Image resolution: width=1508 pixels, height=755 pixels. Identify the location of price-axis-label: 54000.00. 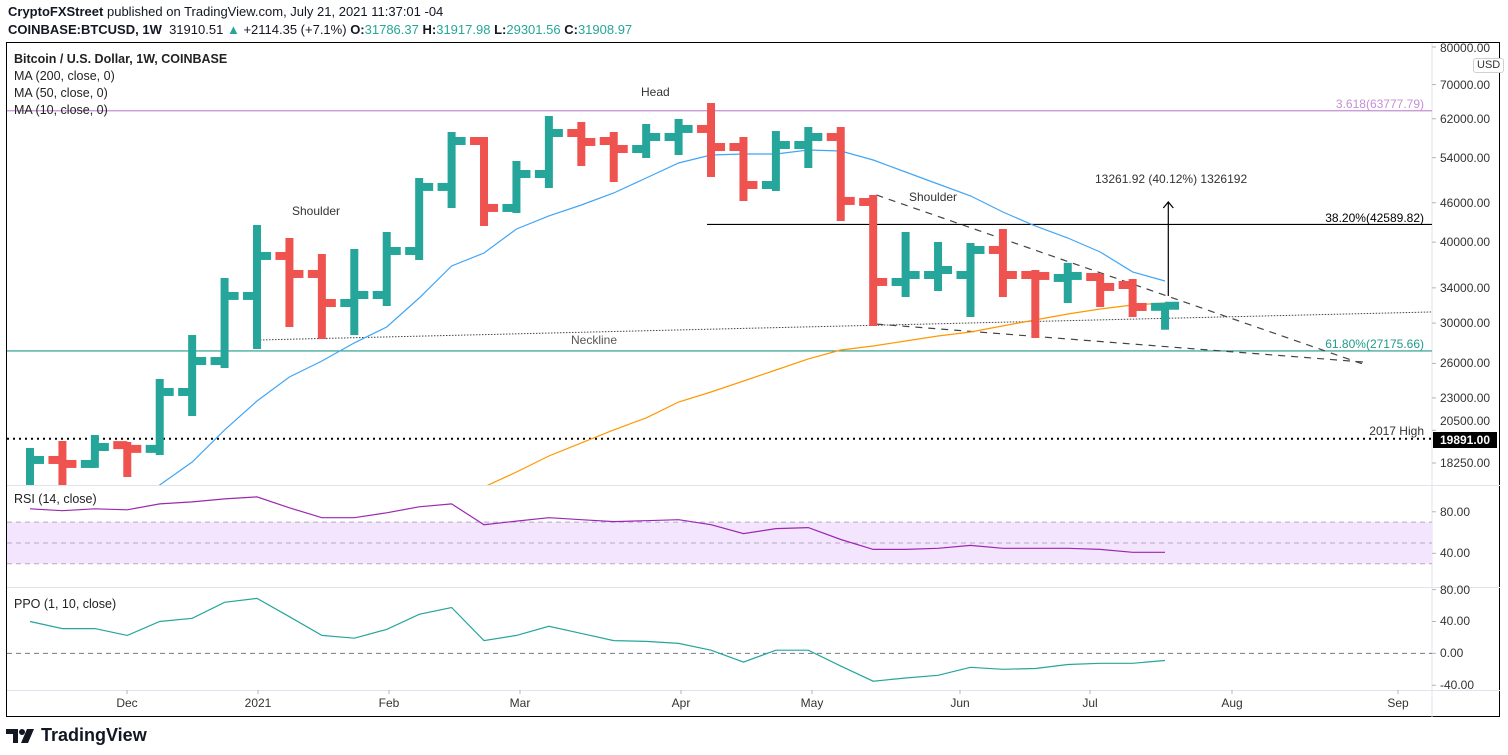
(1465, 157).